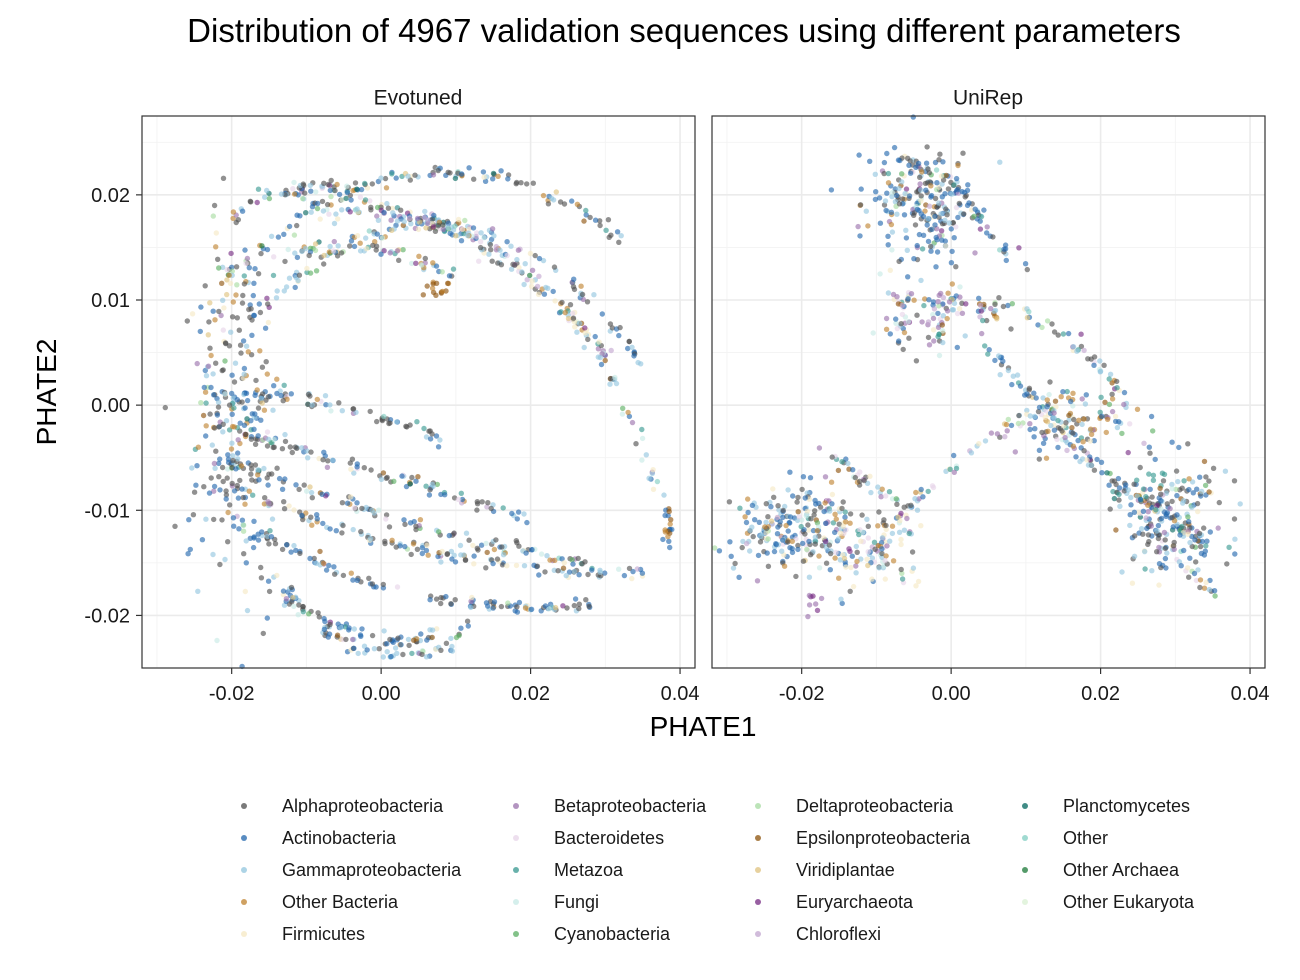  I want to click on y-tick-label: -0.02, so click(107, 616).